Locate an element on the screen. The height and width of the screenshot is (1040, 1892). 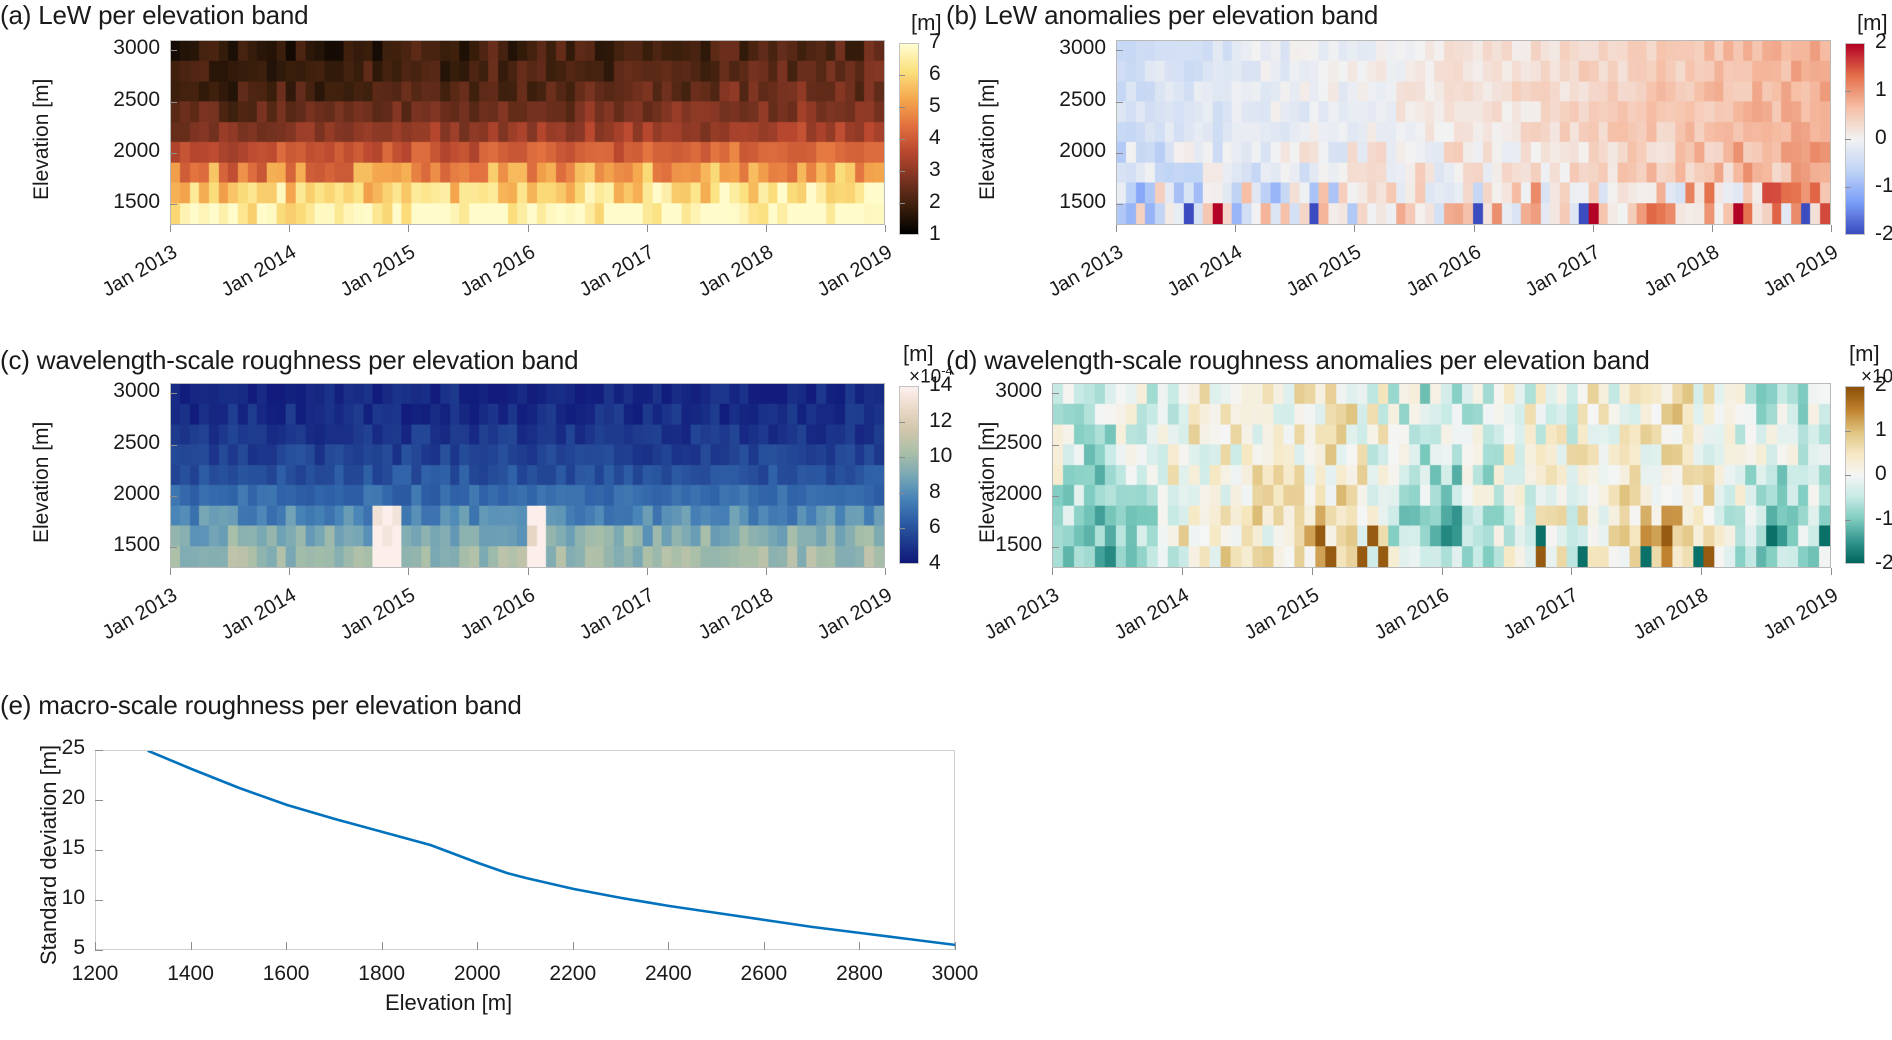
panel-e-ytick-label-1: 20 is located at coordinates (73, 797).